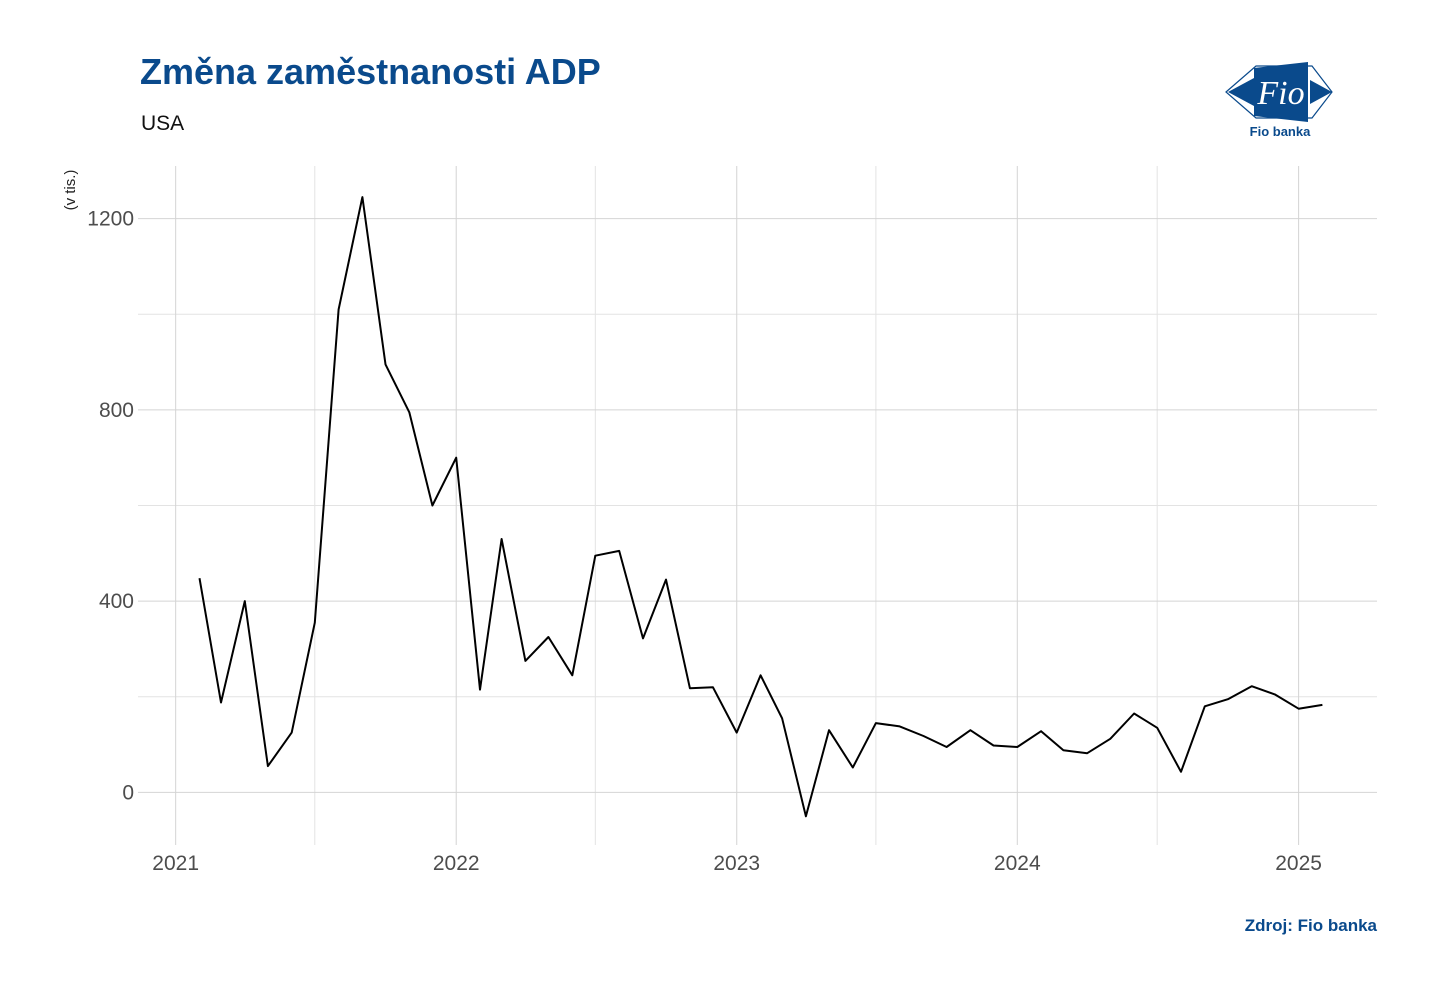 The width and height of the screenshot is (1437, 996). What do you see at coordinates (116, 601) in the screenshot?
I see `y-tick-label: 400` at bounding box center [116, 601].